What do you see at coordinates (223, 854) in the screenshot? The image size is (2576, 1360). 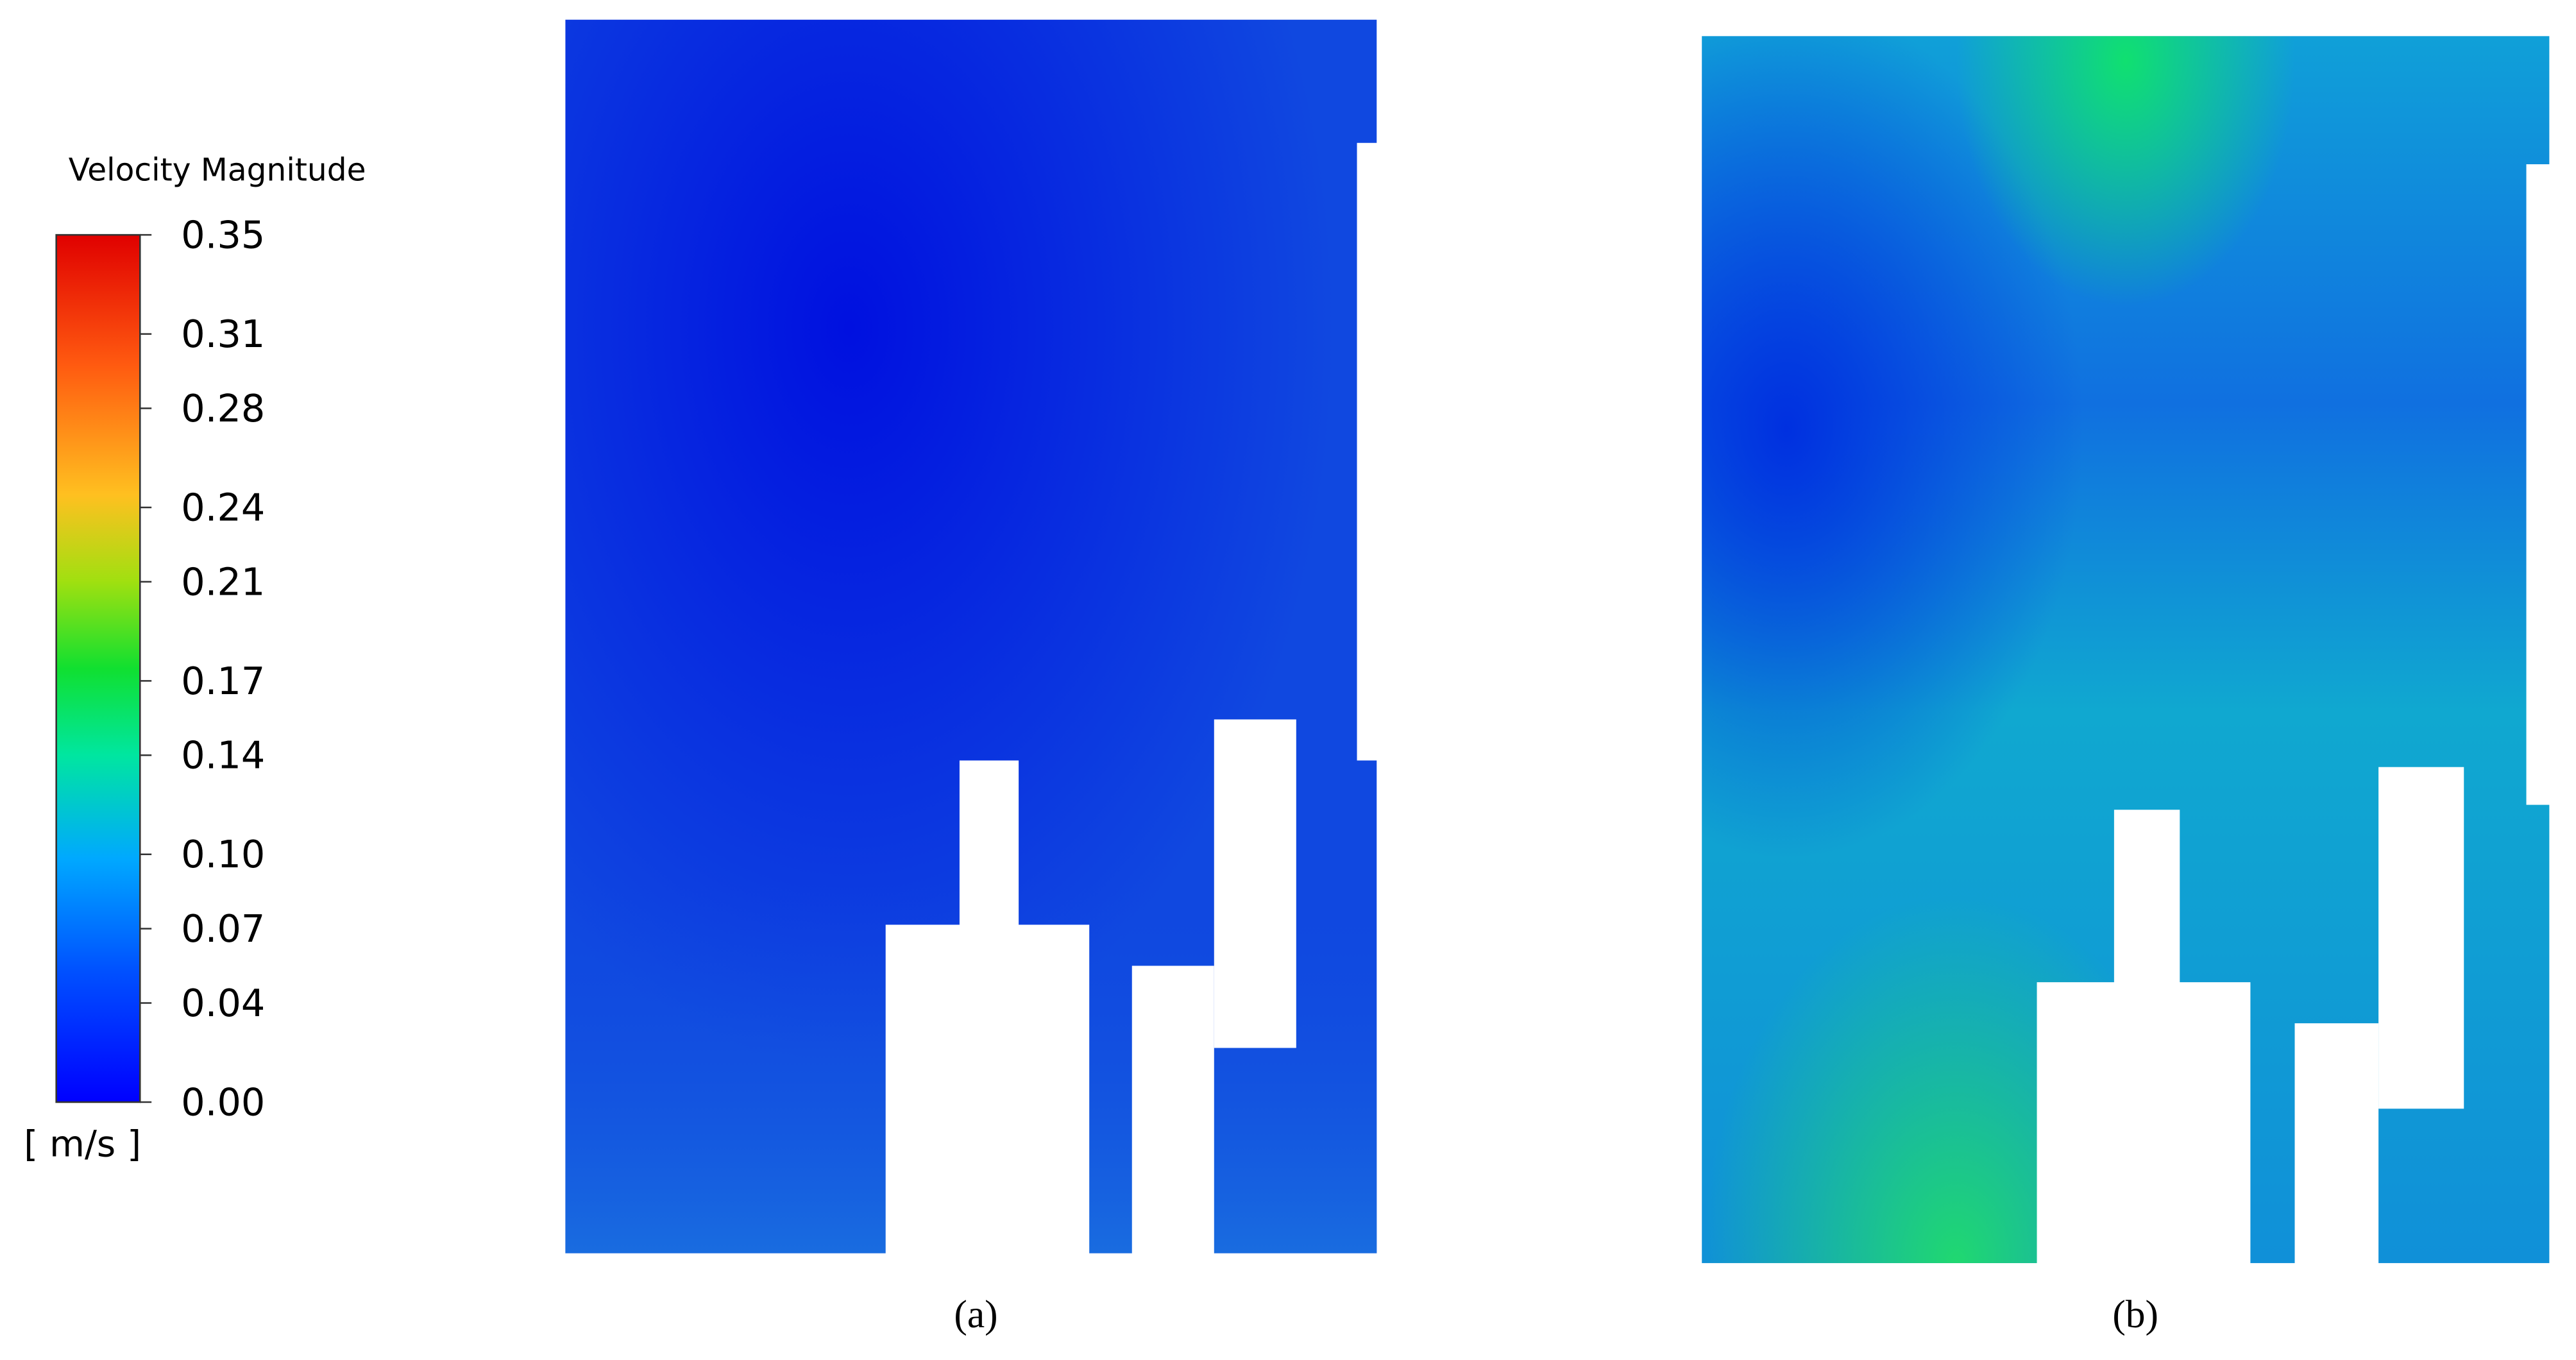 I see `tick-label: 0.10` at bounding box center [223, 854].